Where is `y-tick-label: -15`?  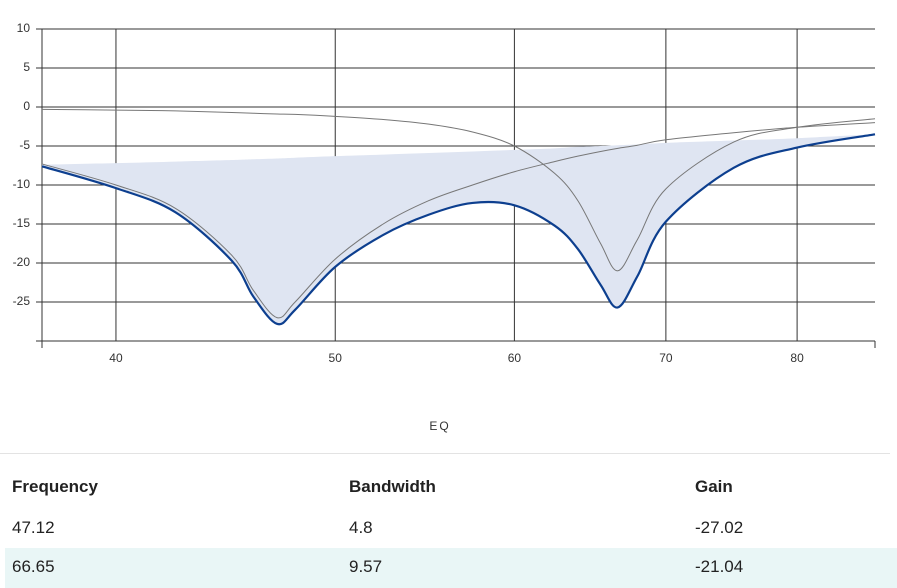 y-tick-label: -15 is located at coordinates (22, 223).